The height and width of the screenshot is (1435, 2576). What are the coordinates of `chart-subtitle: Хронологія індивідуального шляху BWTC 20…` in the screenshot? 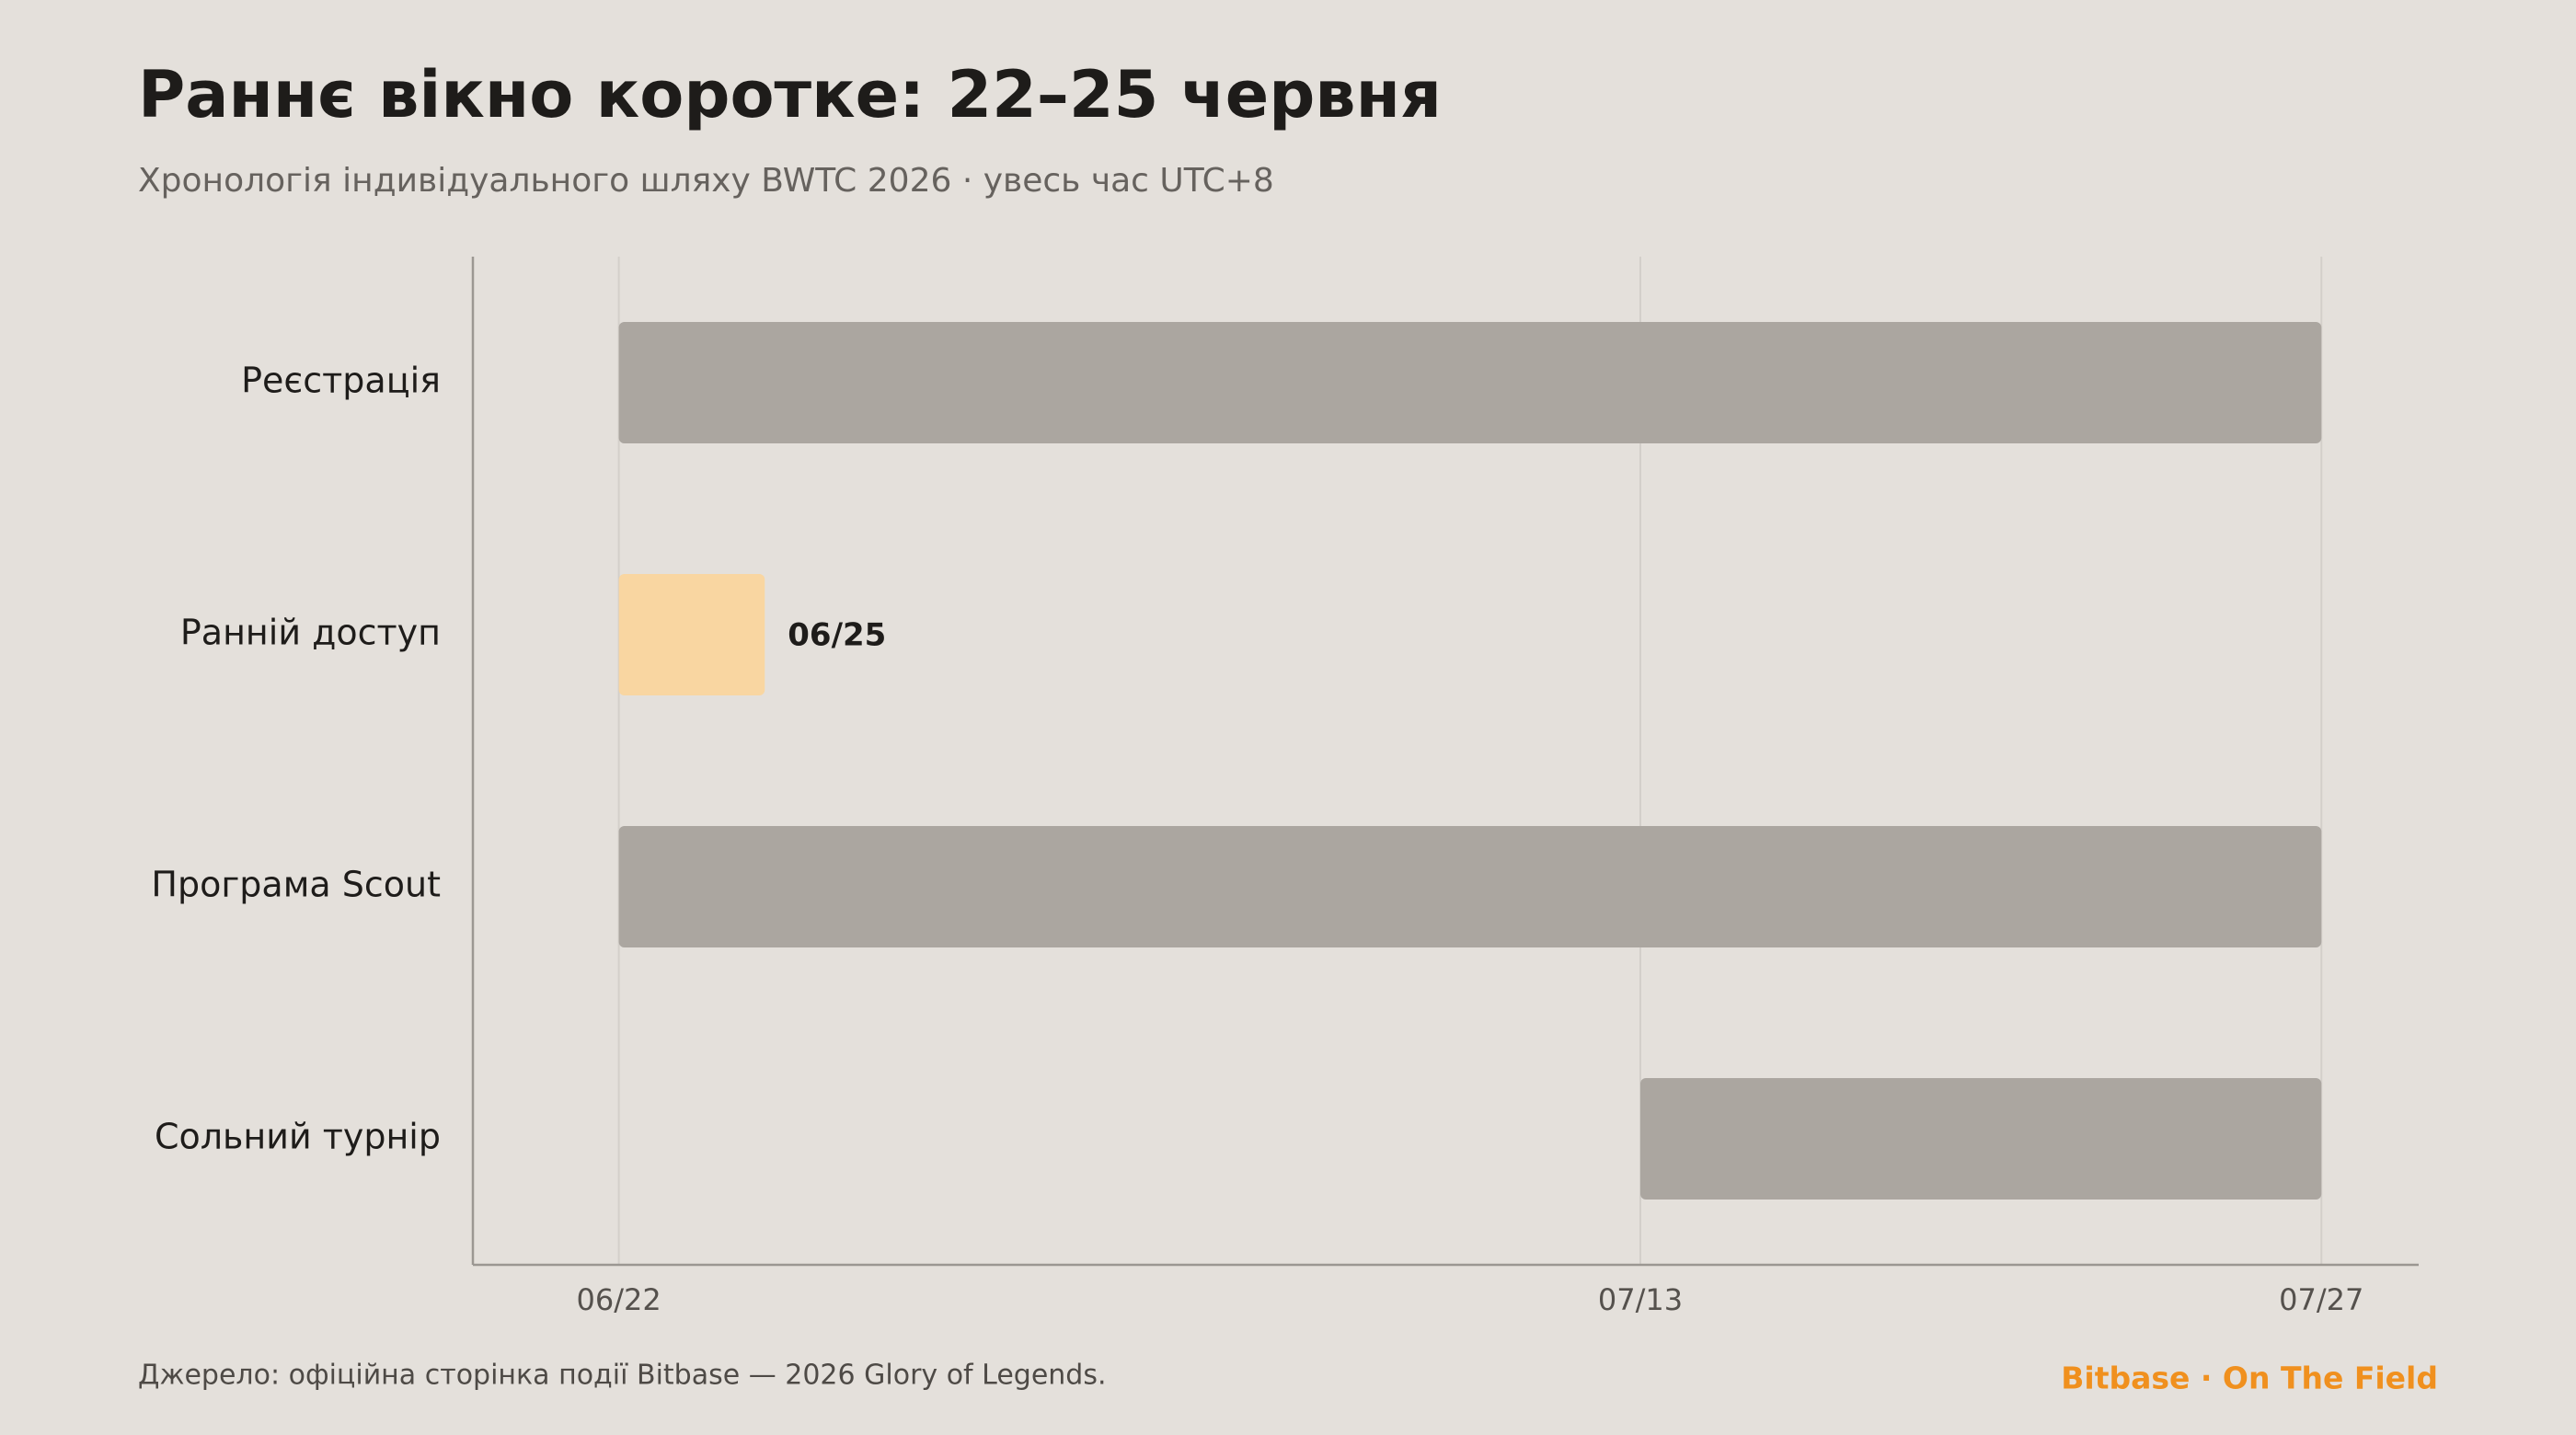 It's located at (706, 181).